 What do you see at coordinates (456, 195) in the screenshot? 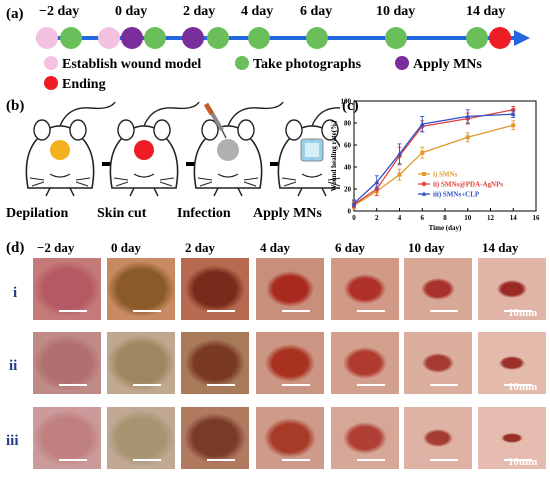
I see `legend-label: iii) SMNs+CLP` at bounding box center [456, 195].